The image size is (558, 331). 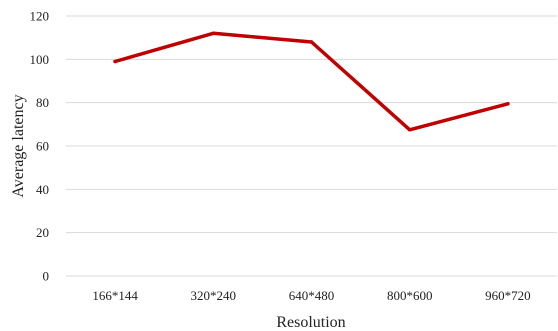 I want to click on x-tick-label: 640*480, so click(x=312, y=295).